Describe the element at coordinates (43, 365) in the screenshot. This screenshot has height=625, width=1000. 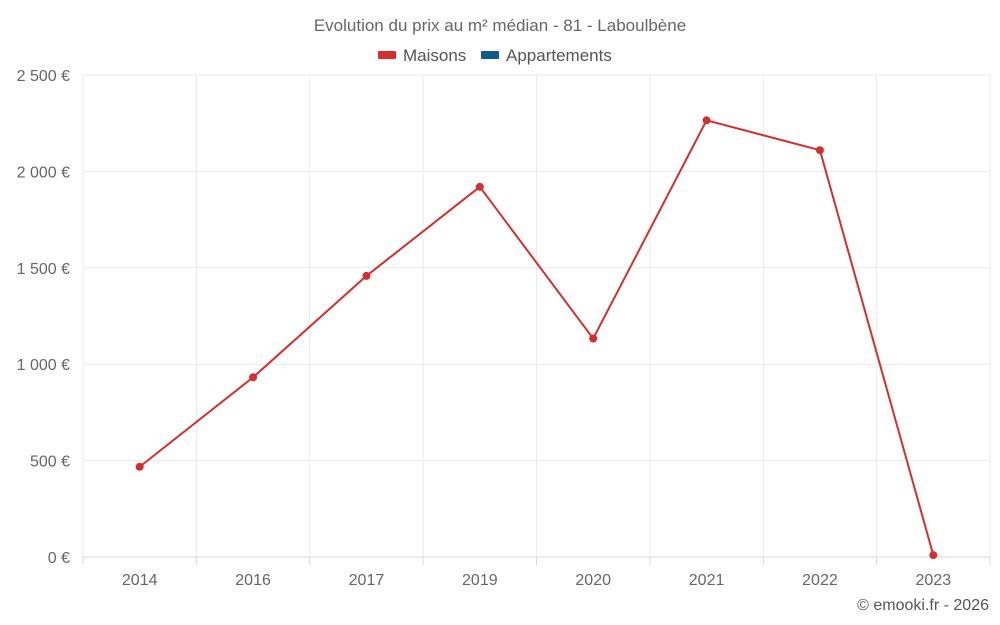
I see `y-tick-label: 1 000 €` at that location.